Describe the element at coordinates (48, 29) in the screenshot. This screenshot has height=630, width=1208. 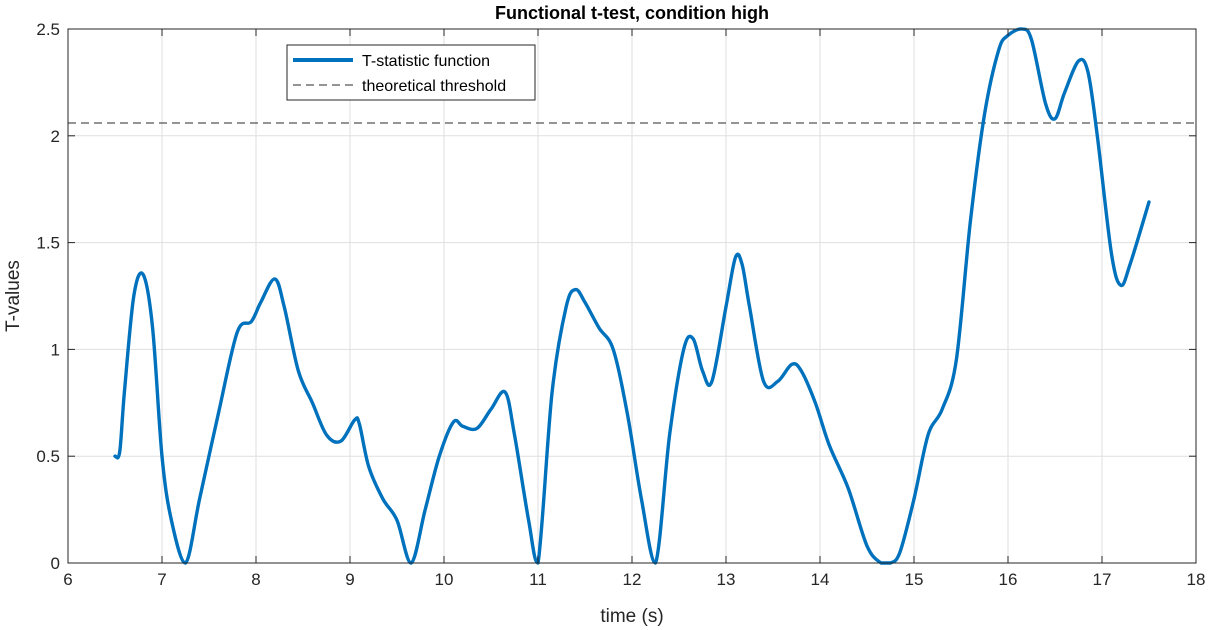
I see `y-tick-label: 2.5` at that location.